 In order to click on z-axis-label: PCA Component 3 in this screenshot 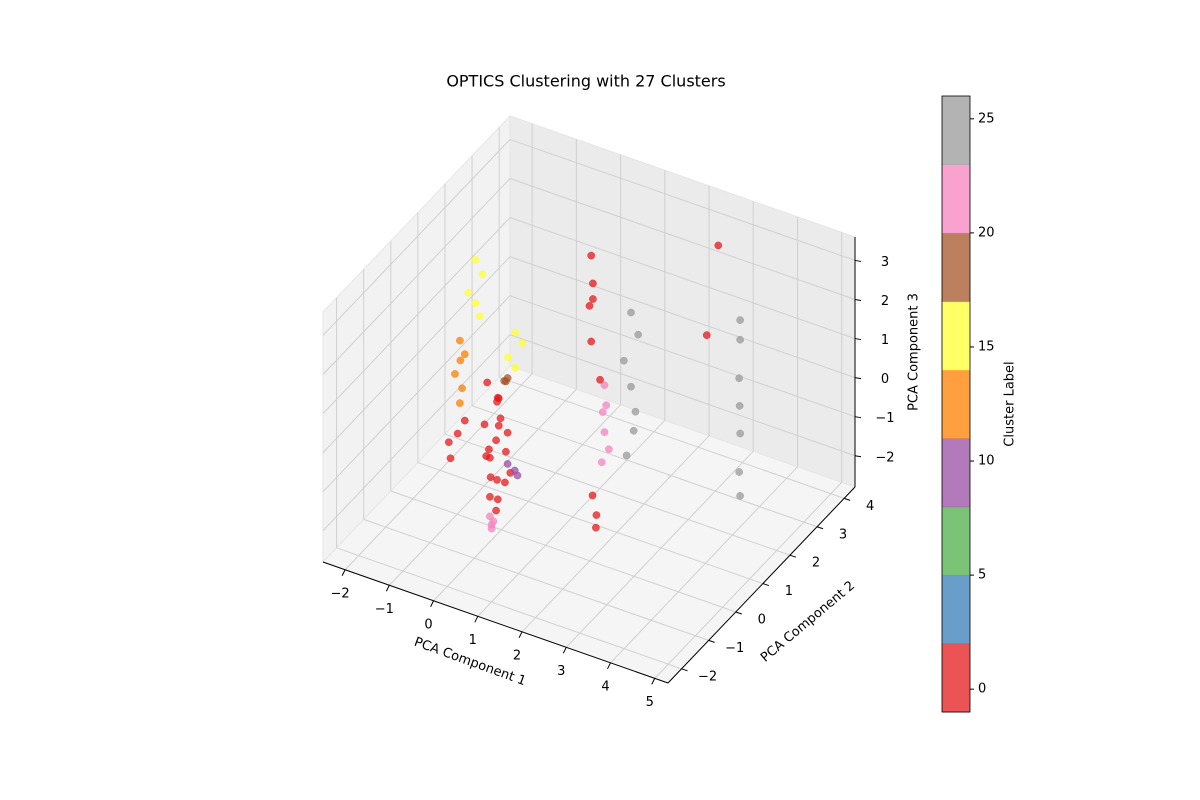, I will do `click(914, 352)`.